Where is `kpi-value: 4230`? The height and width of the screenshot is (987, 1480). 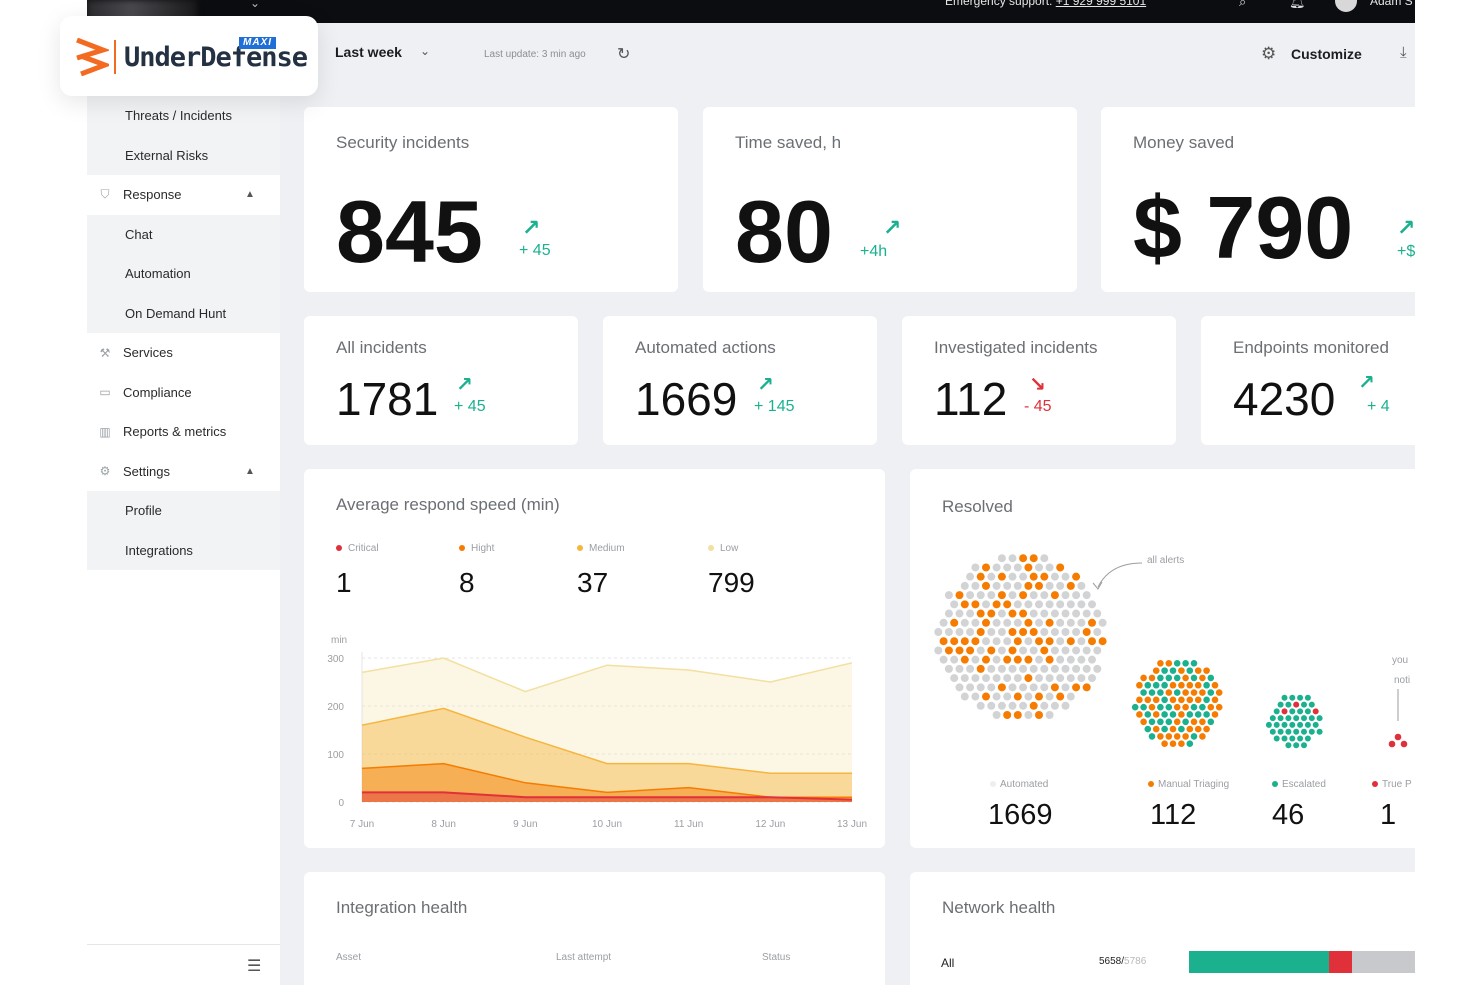
kpi-value: 4230 is located at coordinates (1284, 399).